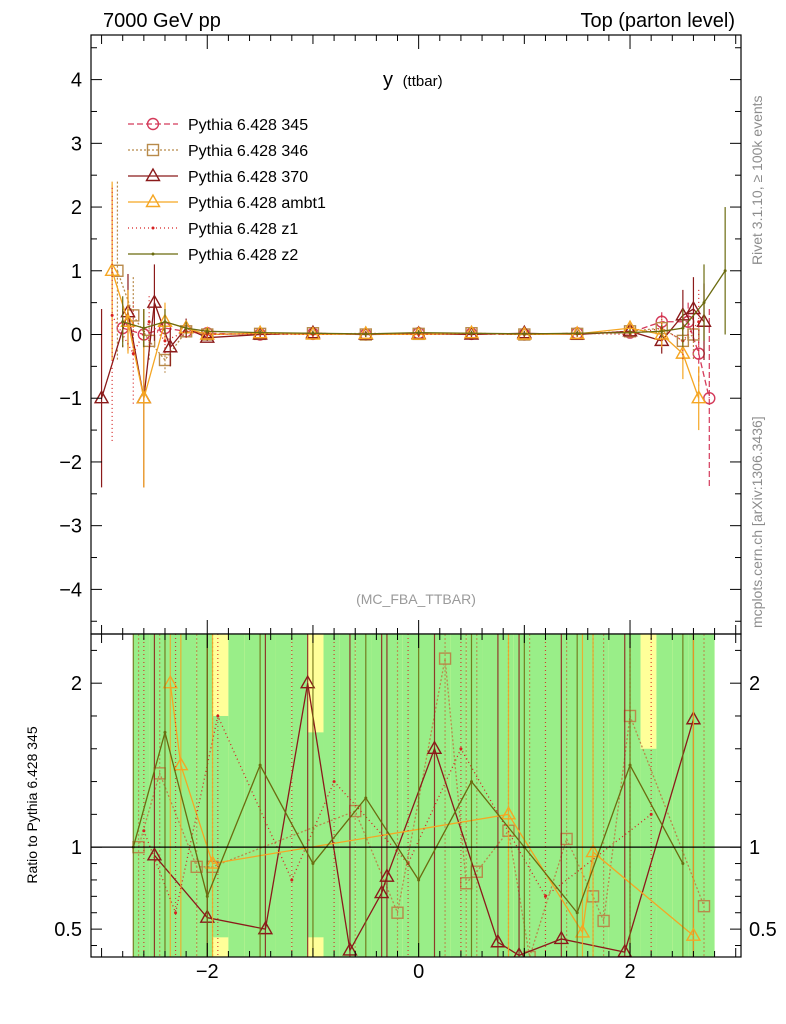  Describe the element at coordinates (70, 399) in the screenshot. I see `y-tick-label: −1` at that location.